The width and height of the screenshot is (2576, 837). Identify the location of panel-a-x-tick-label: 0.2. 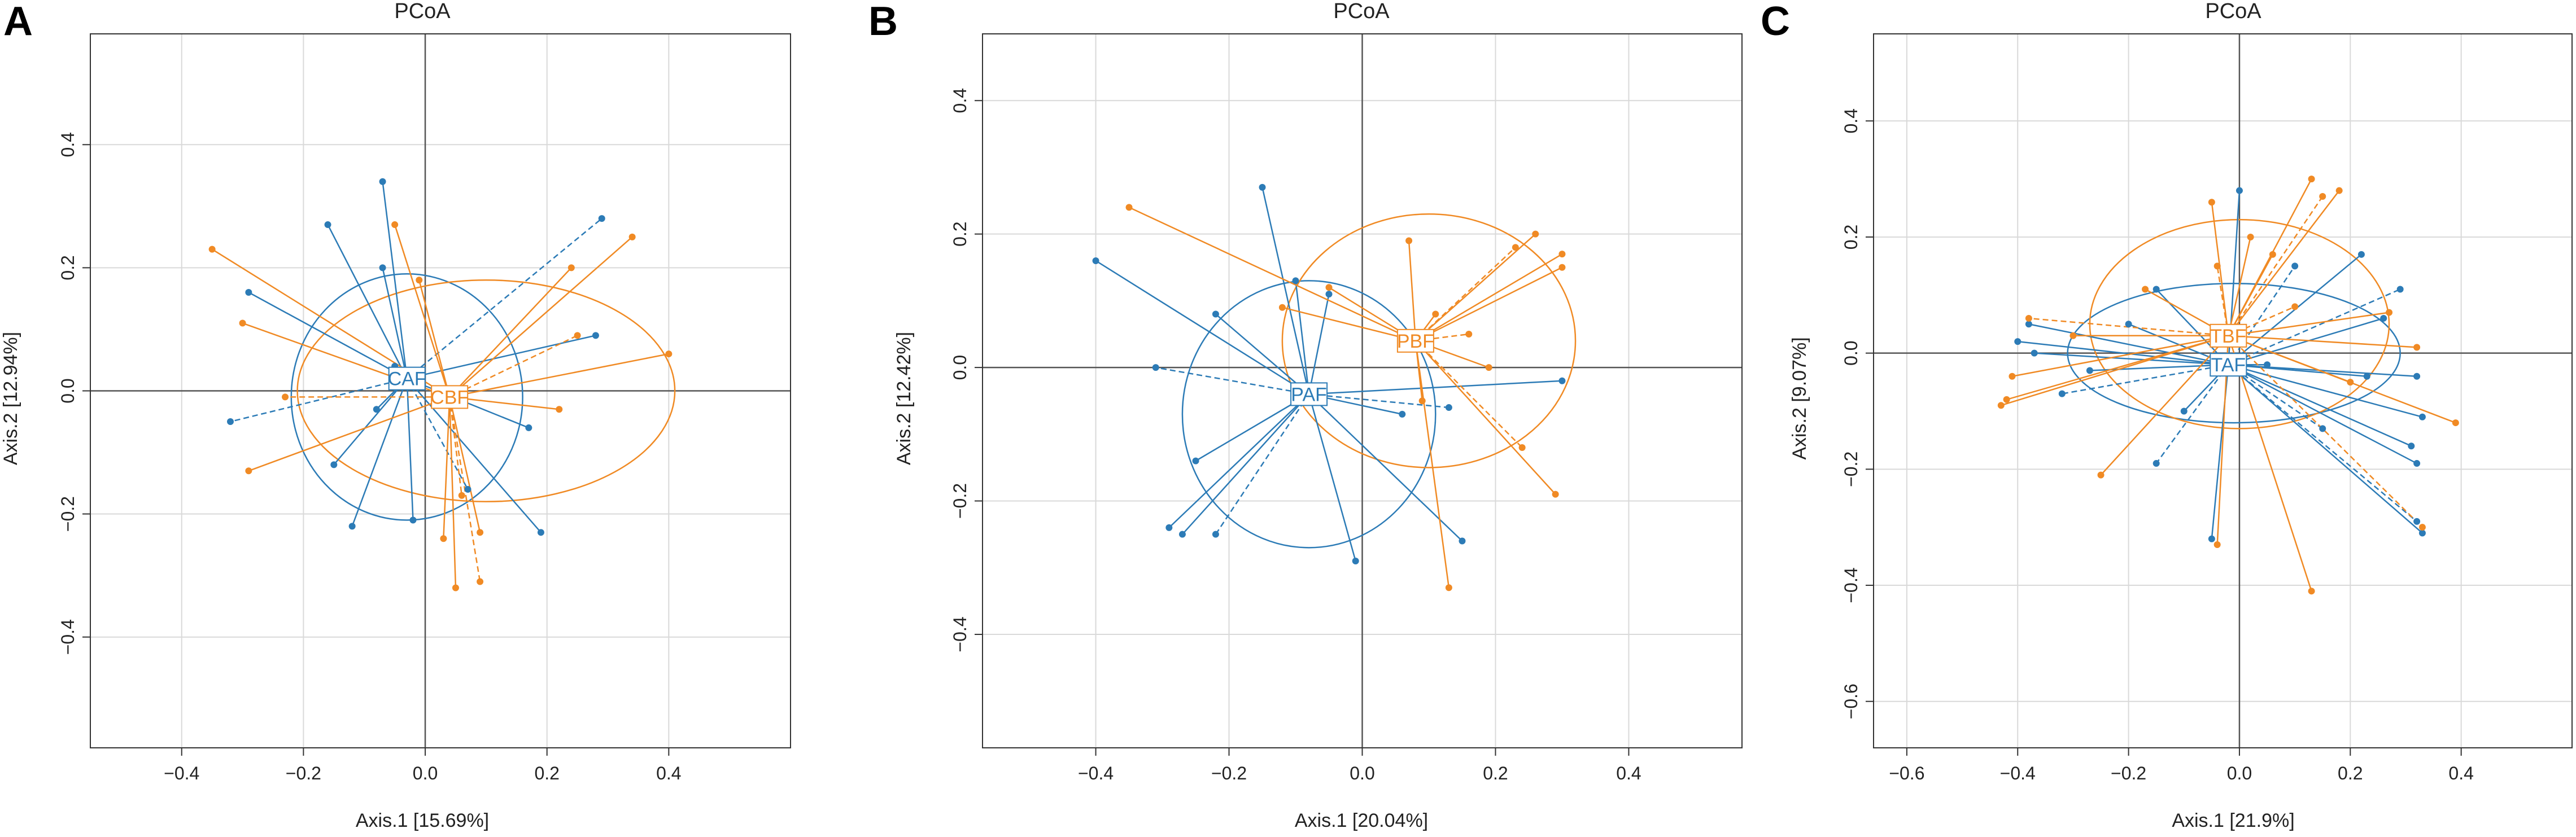
(547, 773).